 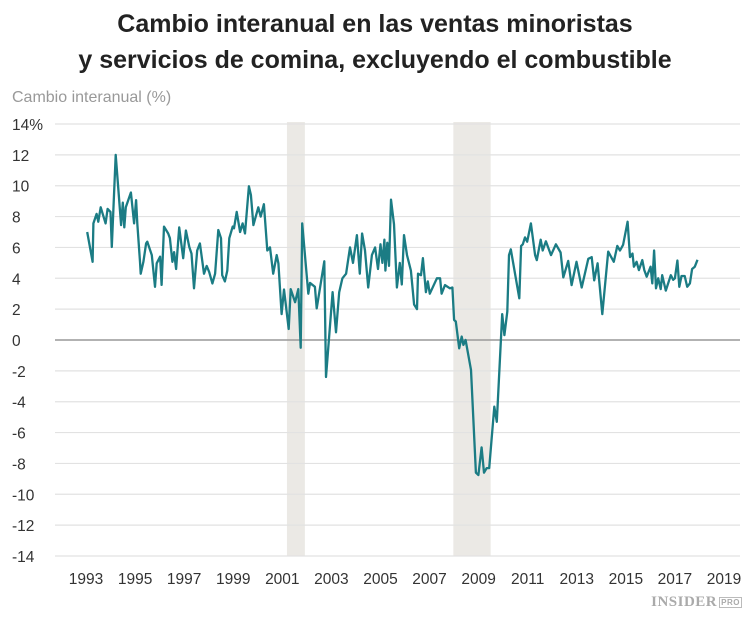 What do you see at coordinates (724, 579) in the screenshot?
I see `x-tick-label: 2019` at bounding box center [724, 579].